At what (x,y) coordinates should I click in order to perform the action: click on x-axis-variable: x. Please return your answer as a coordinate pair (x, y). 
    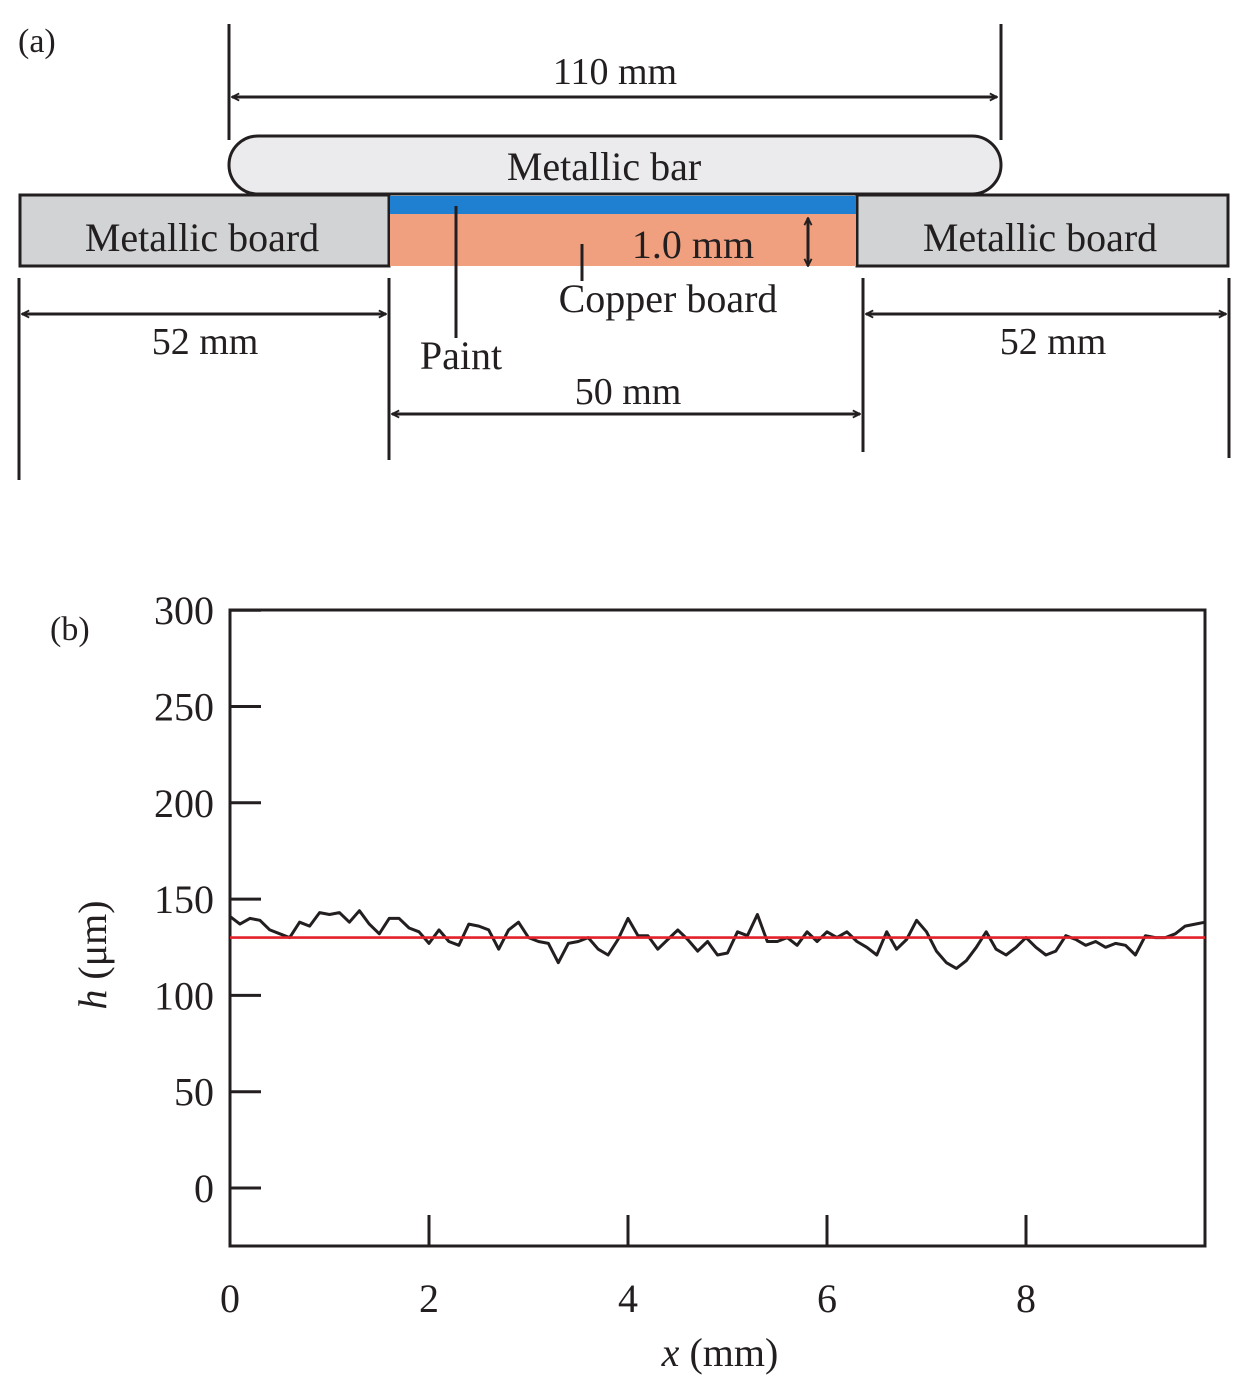
    Looking at the image, I should click on (670, 1352).